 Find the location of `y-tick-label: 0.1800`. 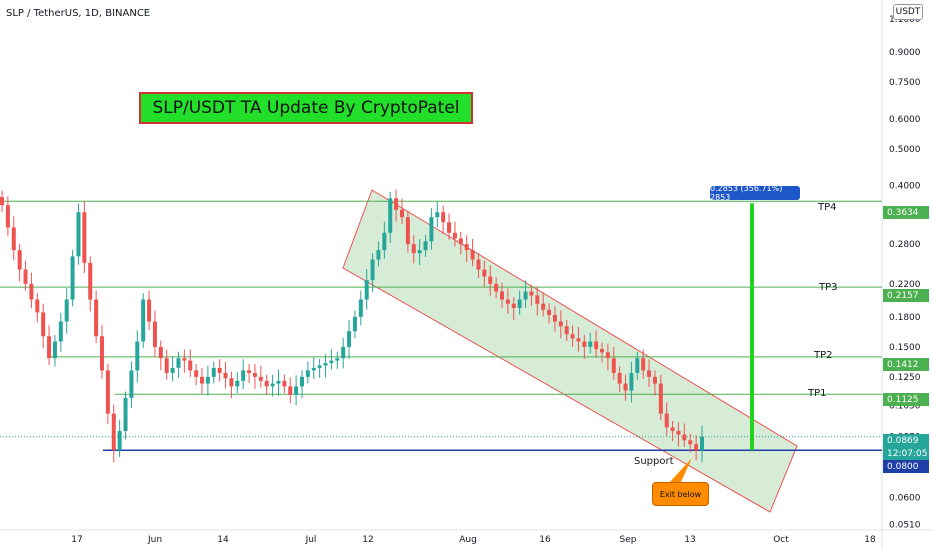

y-tick-label: 0.1800 is located at coordinates (905, 318).